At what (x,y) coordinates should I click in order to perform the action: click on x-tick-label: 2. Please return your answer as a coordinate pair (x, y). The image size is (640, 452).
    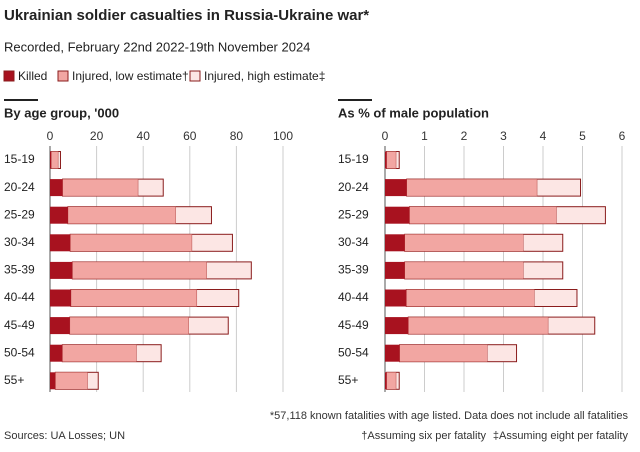
    Looking at the image, I should click on (464, 136).